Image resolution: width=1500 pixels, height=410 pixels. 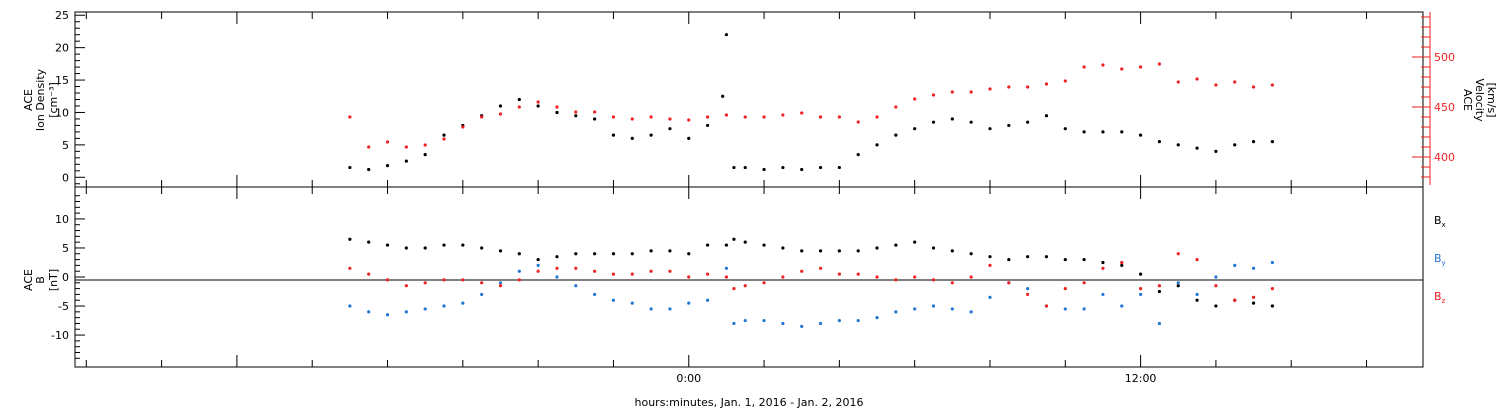 I want to click on b-tick-label: 10, so click(x=62, y=219).